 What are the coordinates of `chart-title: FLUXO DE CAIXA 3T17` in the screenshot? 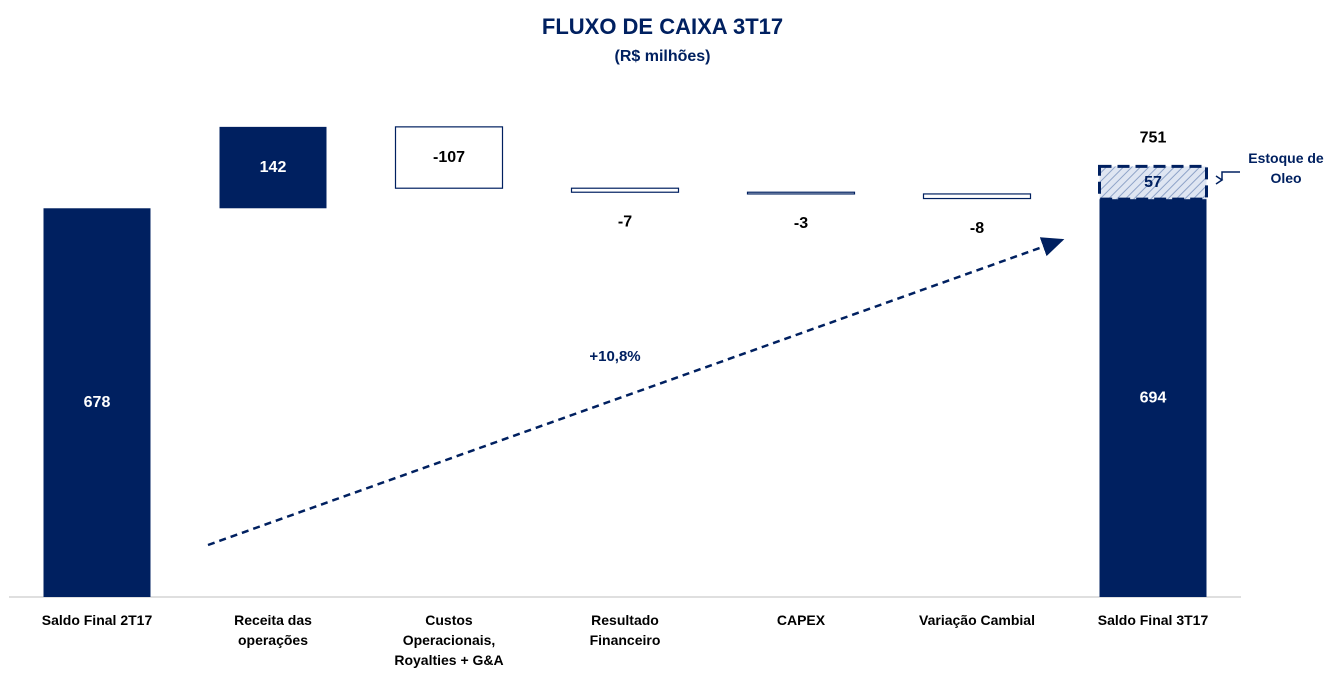 It's located at (662, 26).